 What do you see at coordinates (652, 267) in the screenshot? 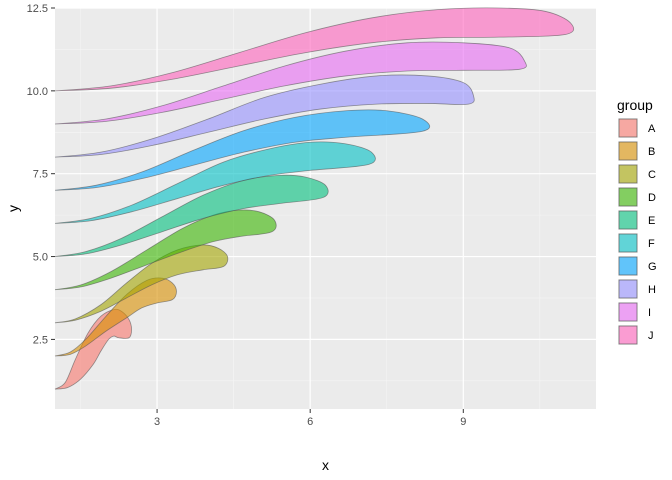
I see `legend-label-G: G` at bounding box center [652, 267].